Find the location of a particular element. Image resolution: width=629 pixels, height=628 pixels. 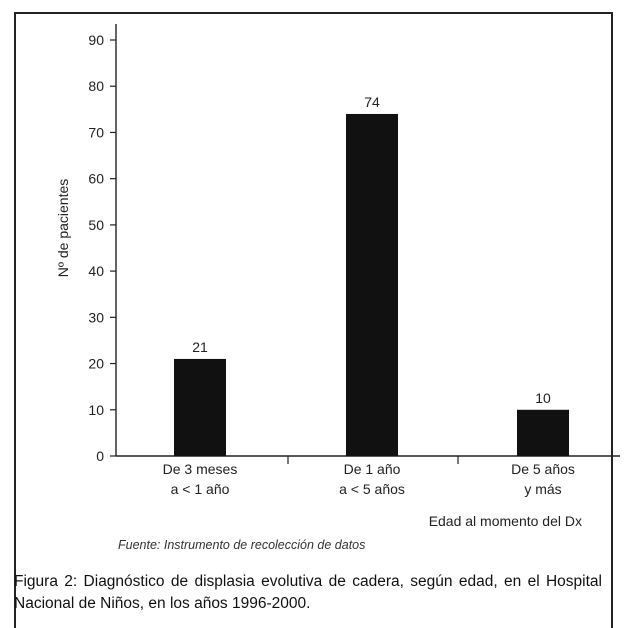

data-label: 10 is located at coordinates (543, 398).